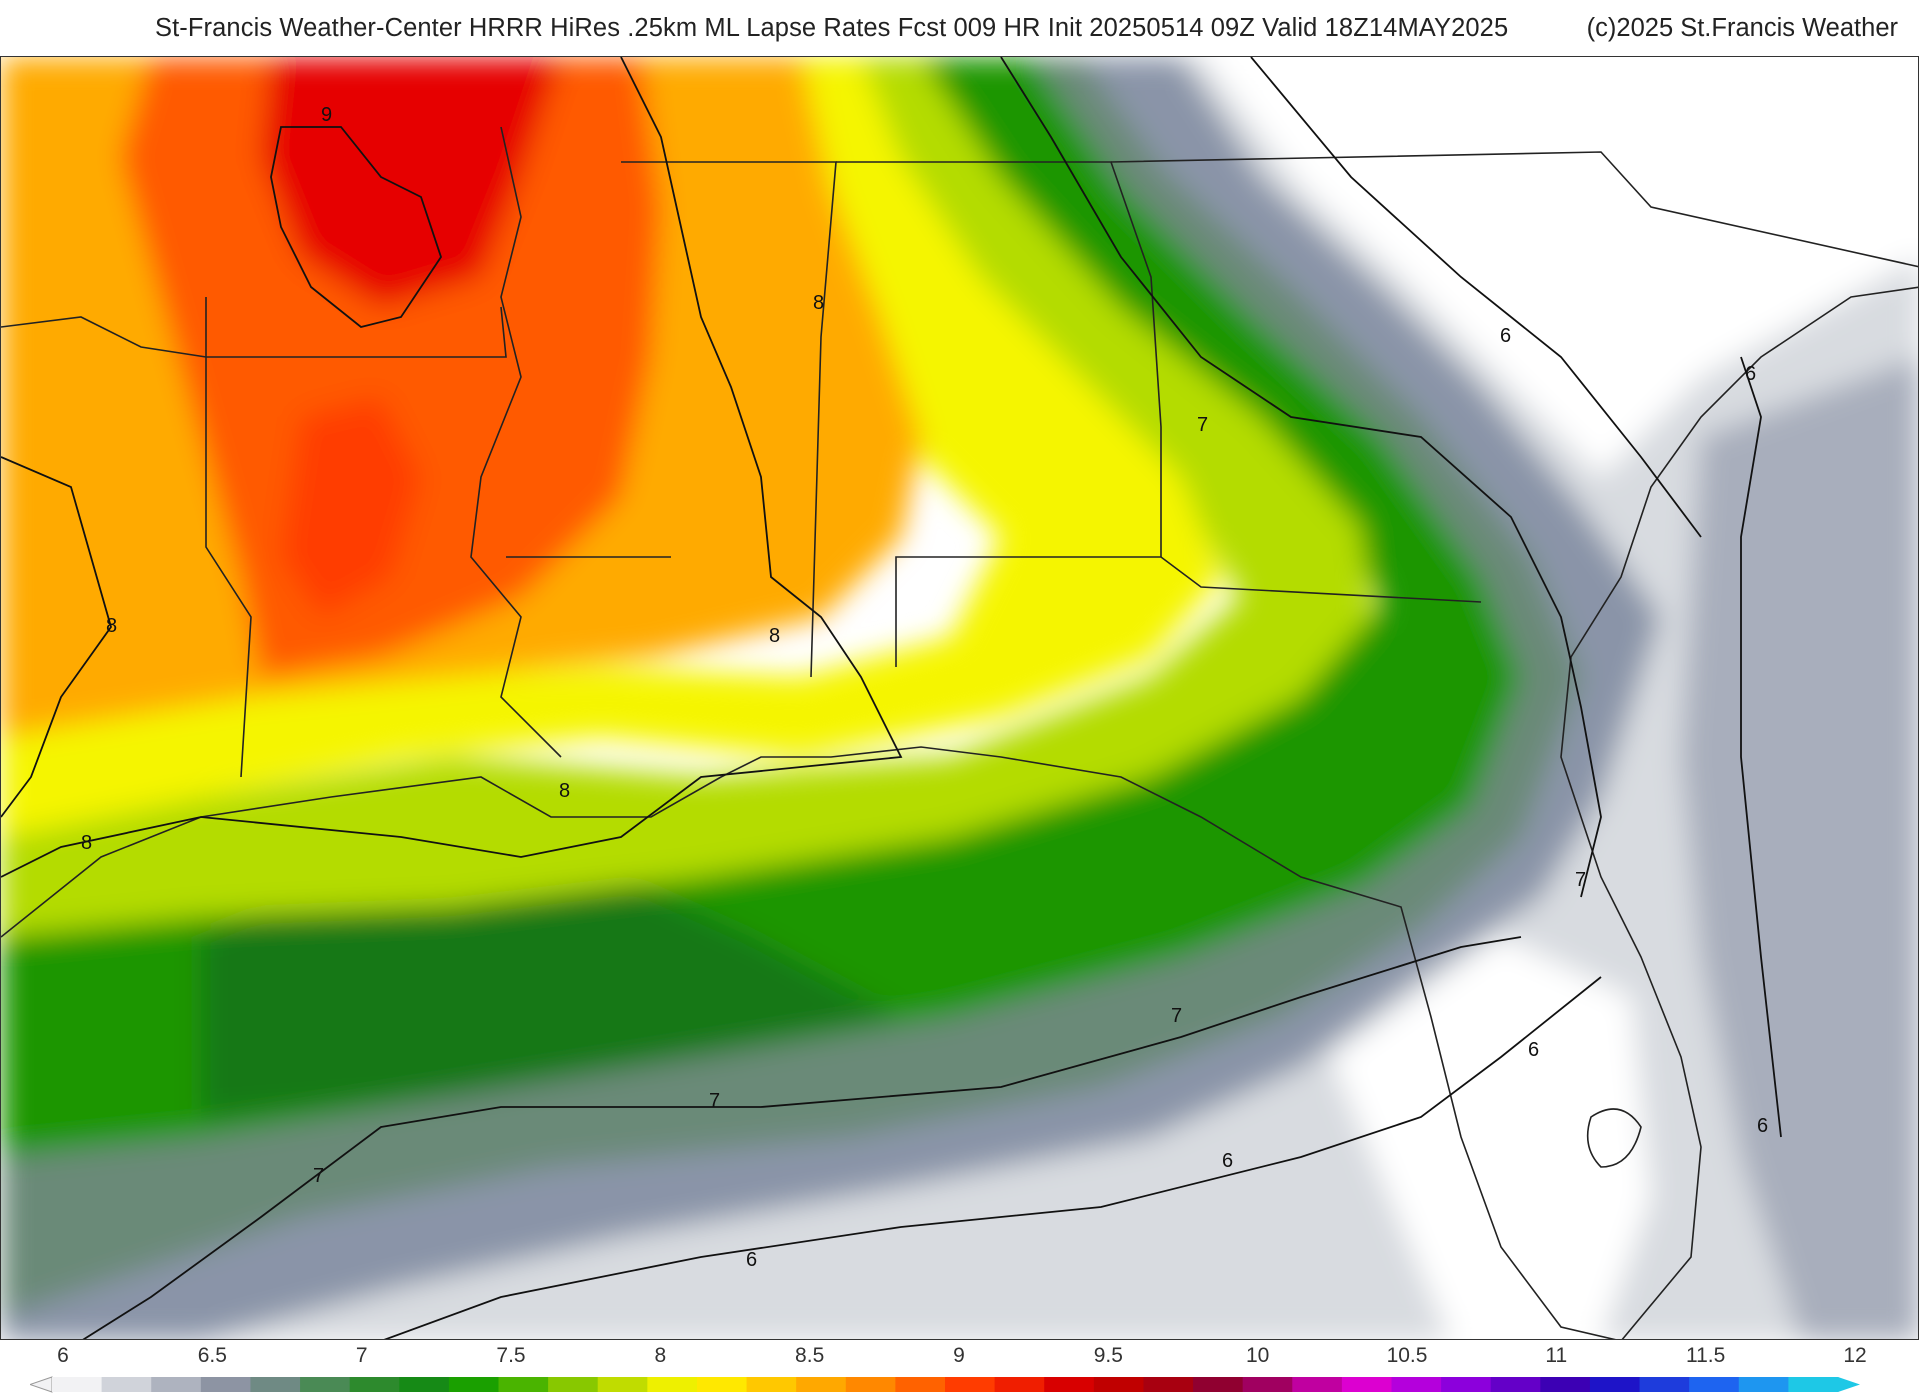  Describe the element at coordinates (356, 332) in the screenshot. I see `state-line-ar-la` at that location.